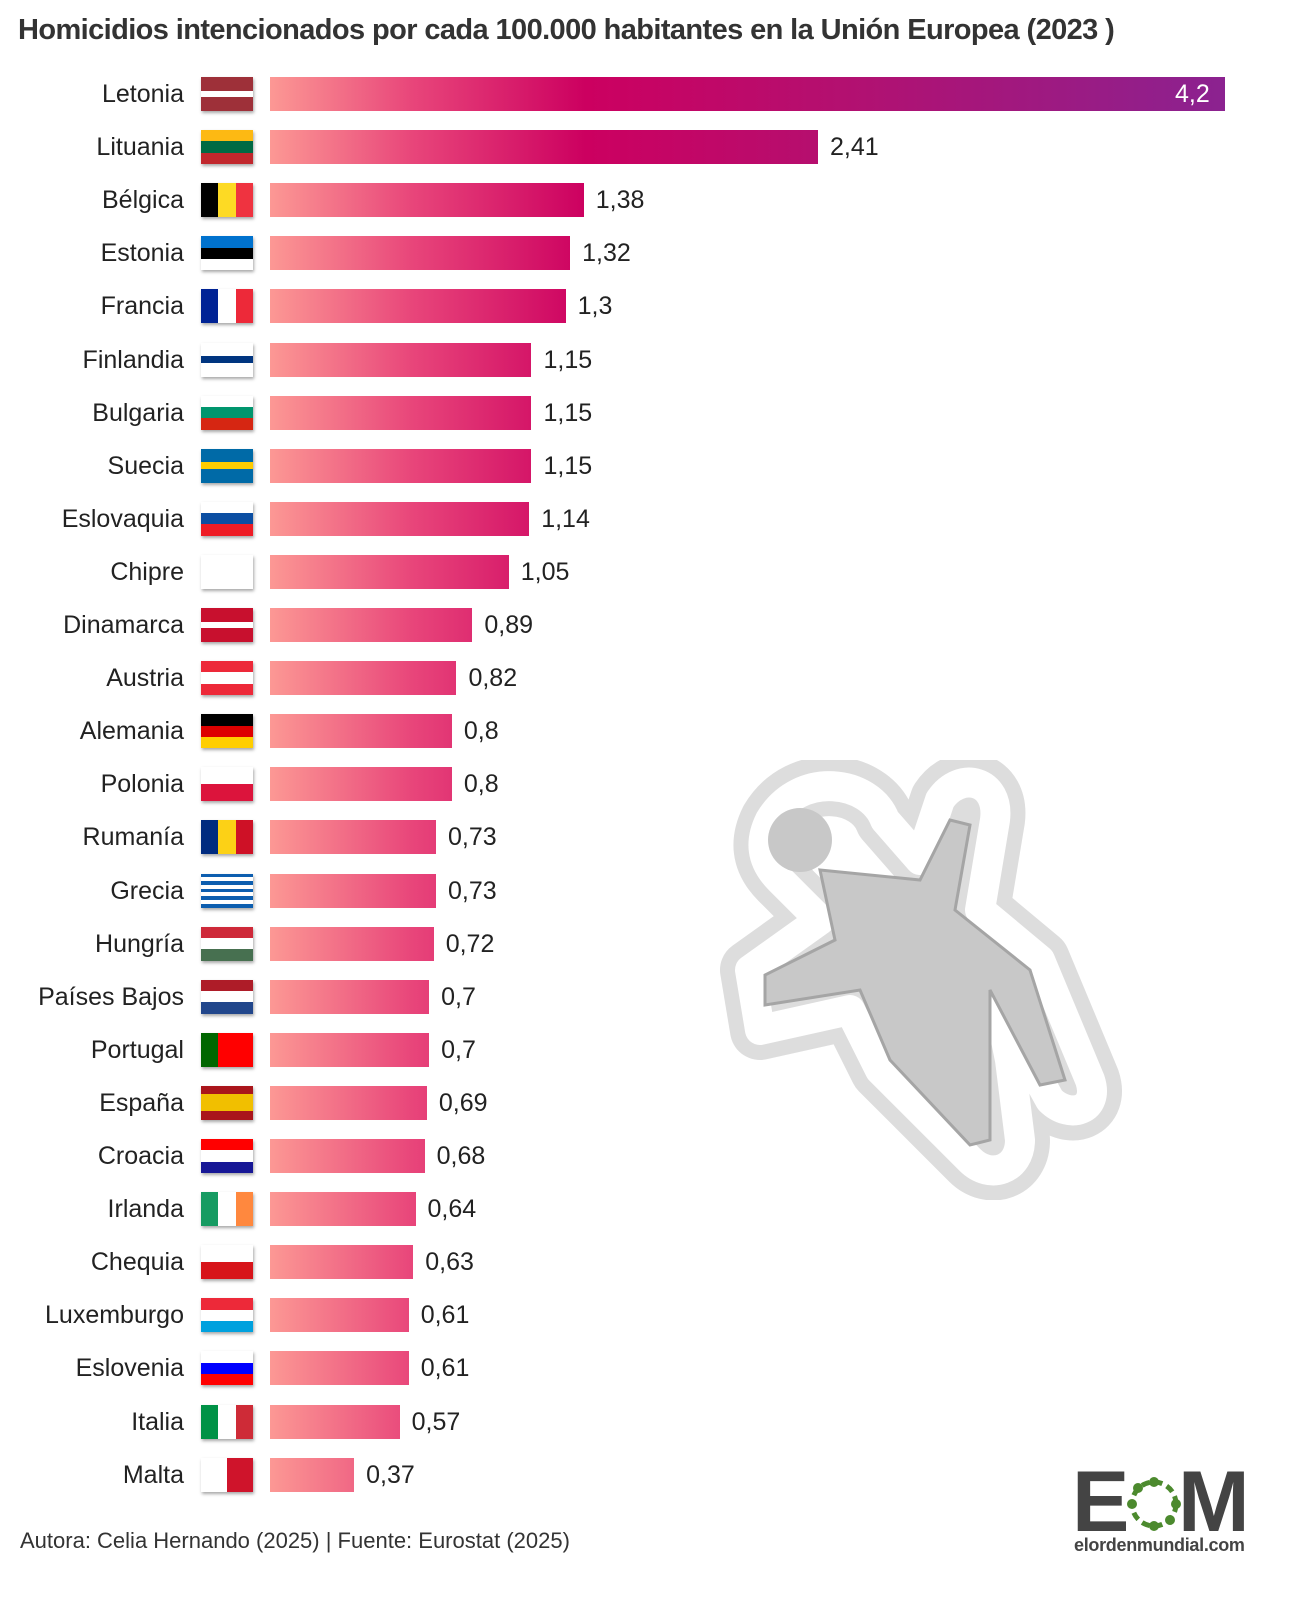 The width and height of the screenshot is (1310, 1608). I want to click on category-label: Chequia, so click(137, 1262).